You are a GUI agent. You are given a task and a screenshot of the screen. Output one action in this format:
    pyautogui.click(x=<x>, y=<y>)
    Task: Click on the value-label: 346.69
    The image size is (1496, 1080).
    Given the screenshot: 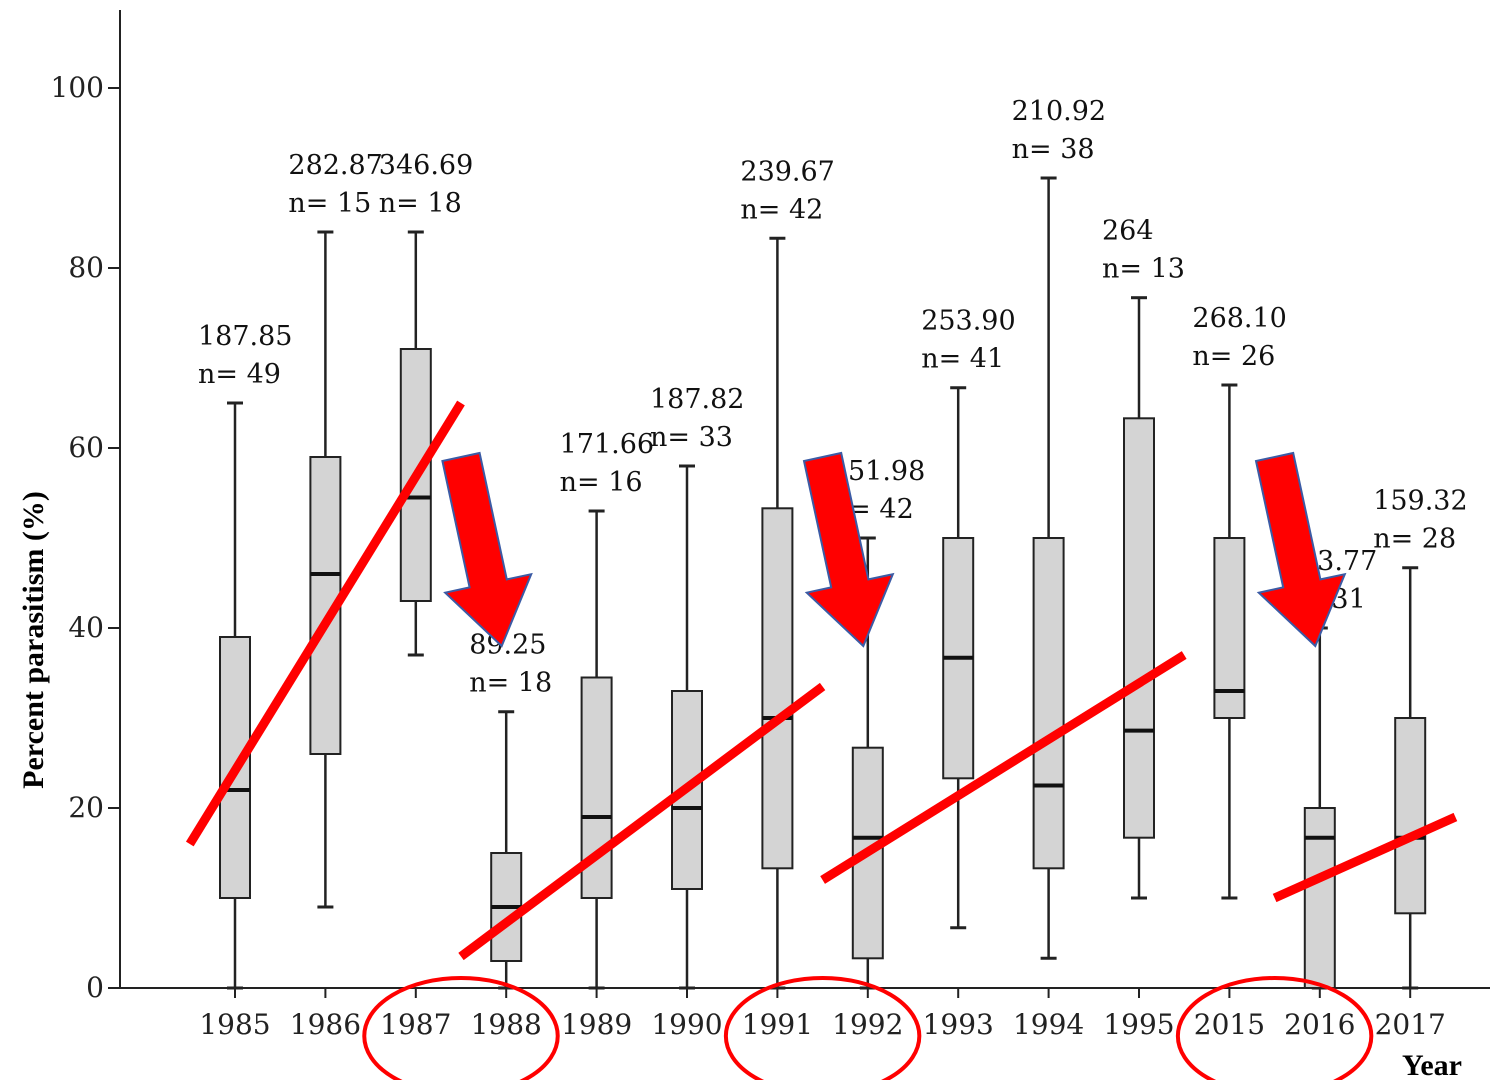 What is the action you would take?
    pyautogui.click(x=426, y=165)
    